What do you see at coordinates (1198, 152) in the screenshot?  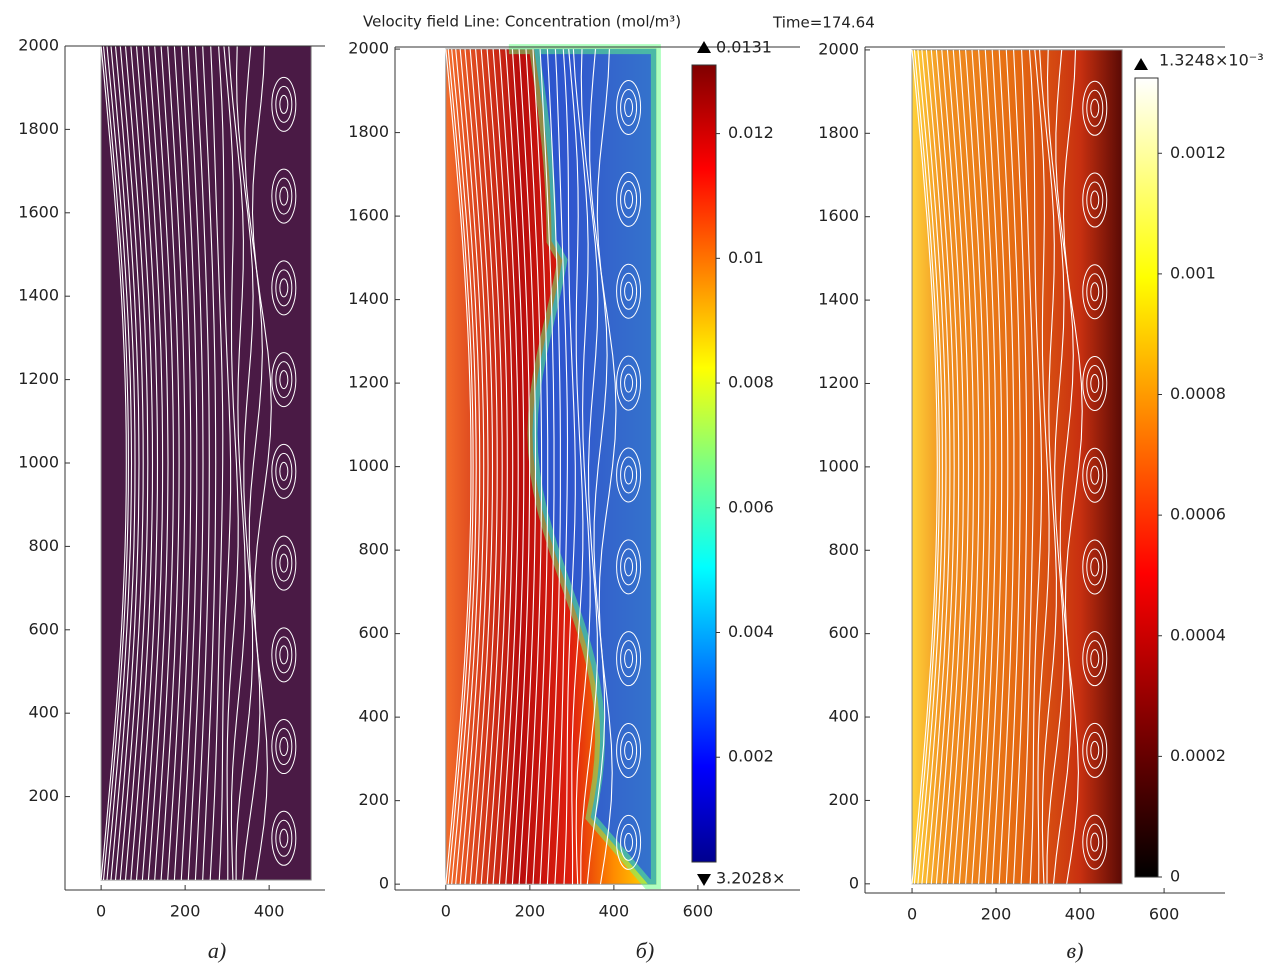 I see `colorbar-tick-label: 0.0012` at bounding box center [1198, 152].